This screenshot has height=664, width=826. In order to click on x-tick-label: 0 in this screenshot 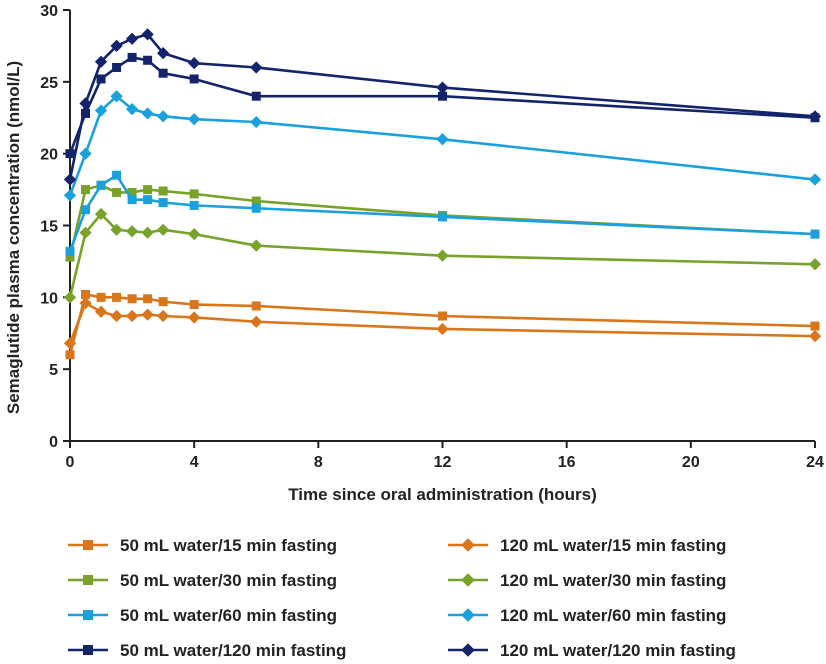, I will do `click(70, 462)`.